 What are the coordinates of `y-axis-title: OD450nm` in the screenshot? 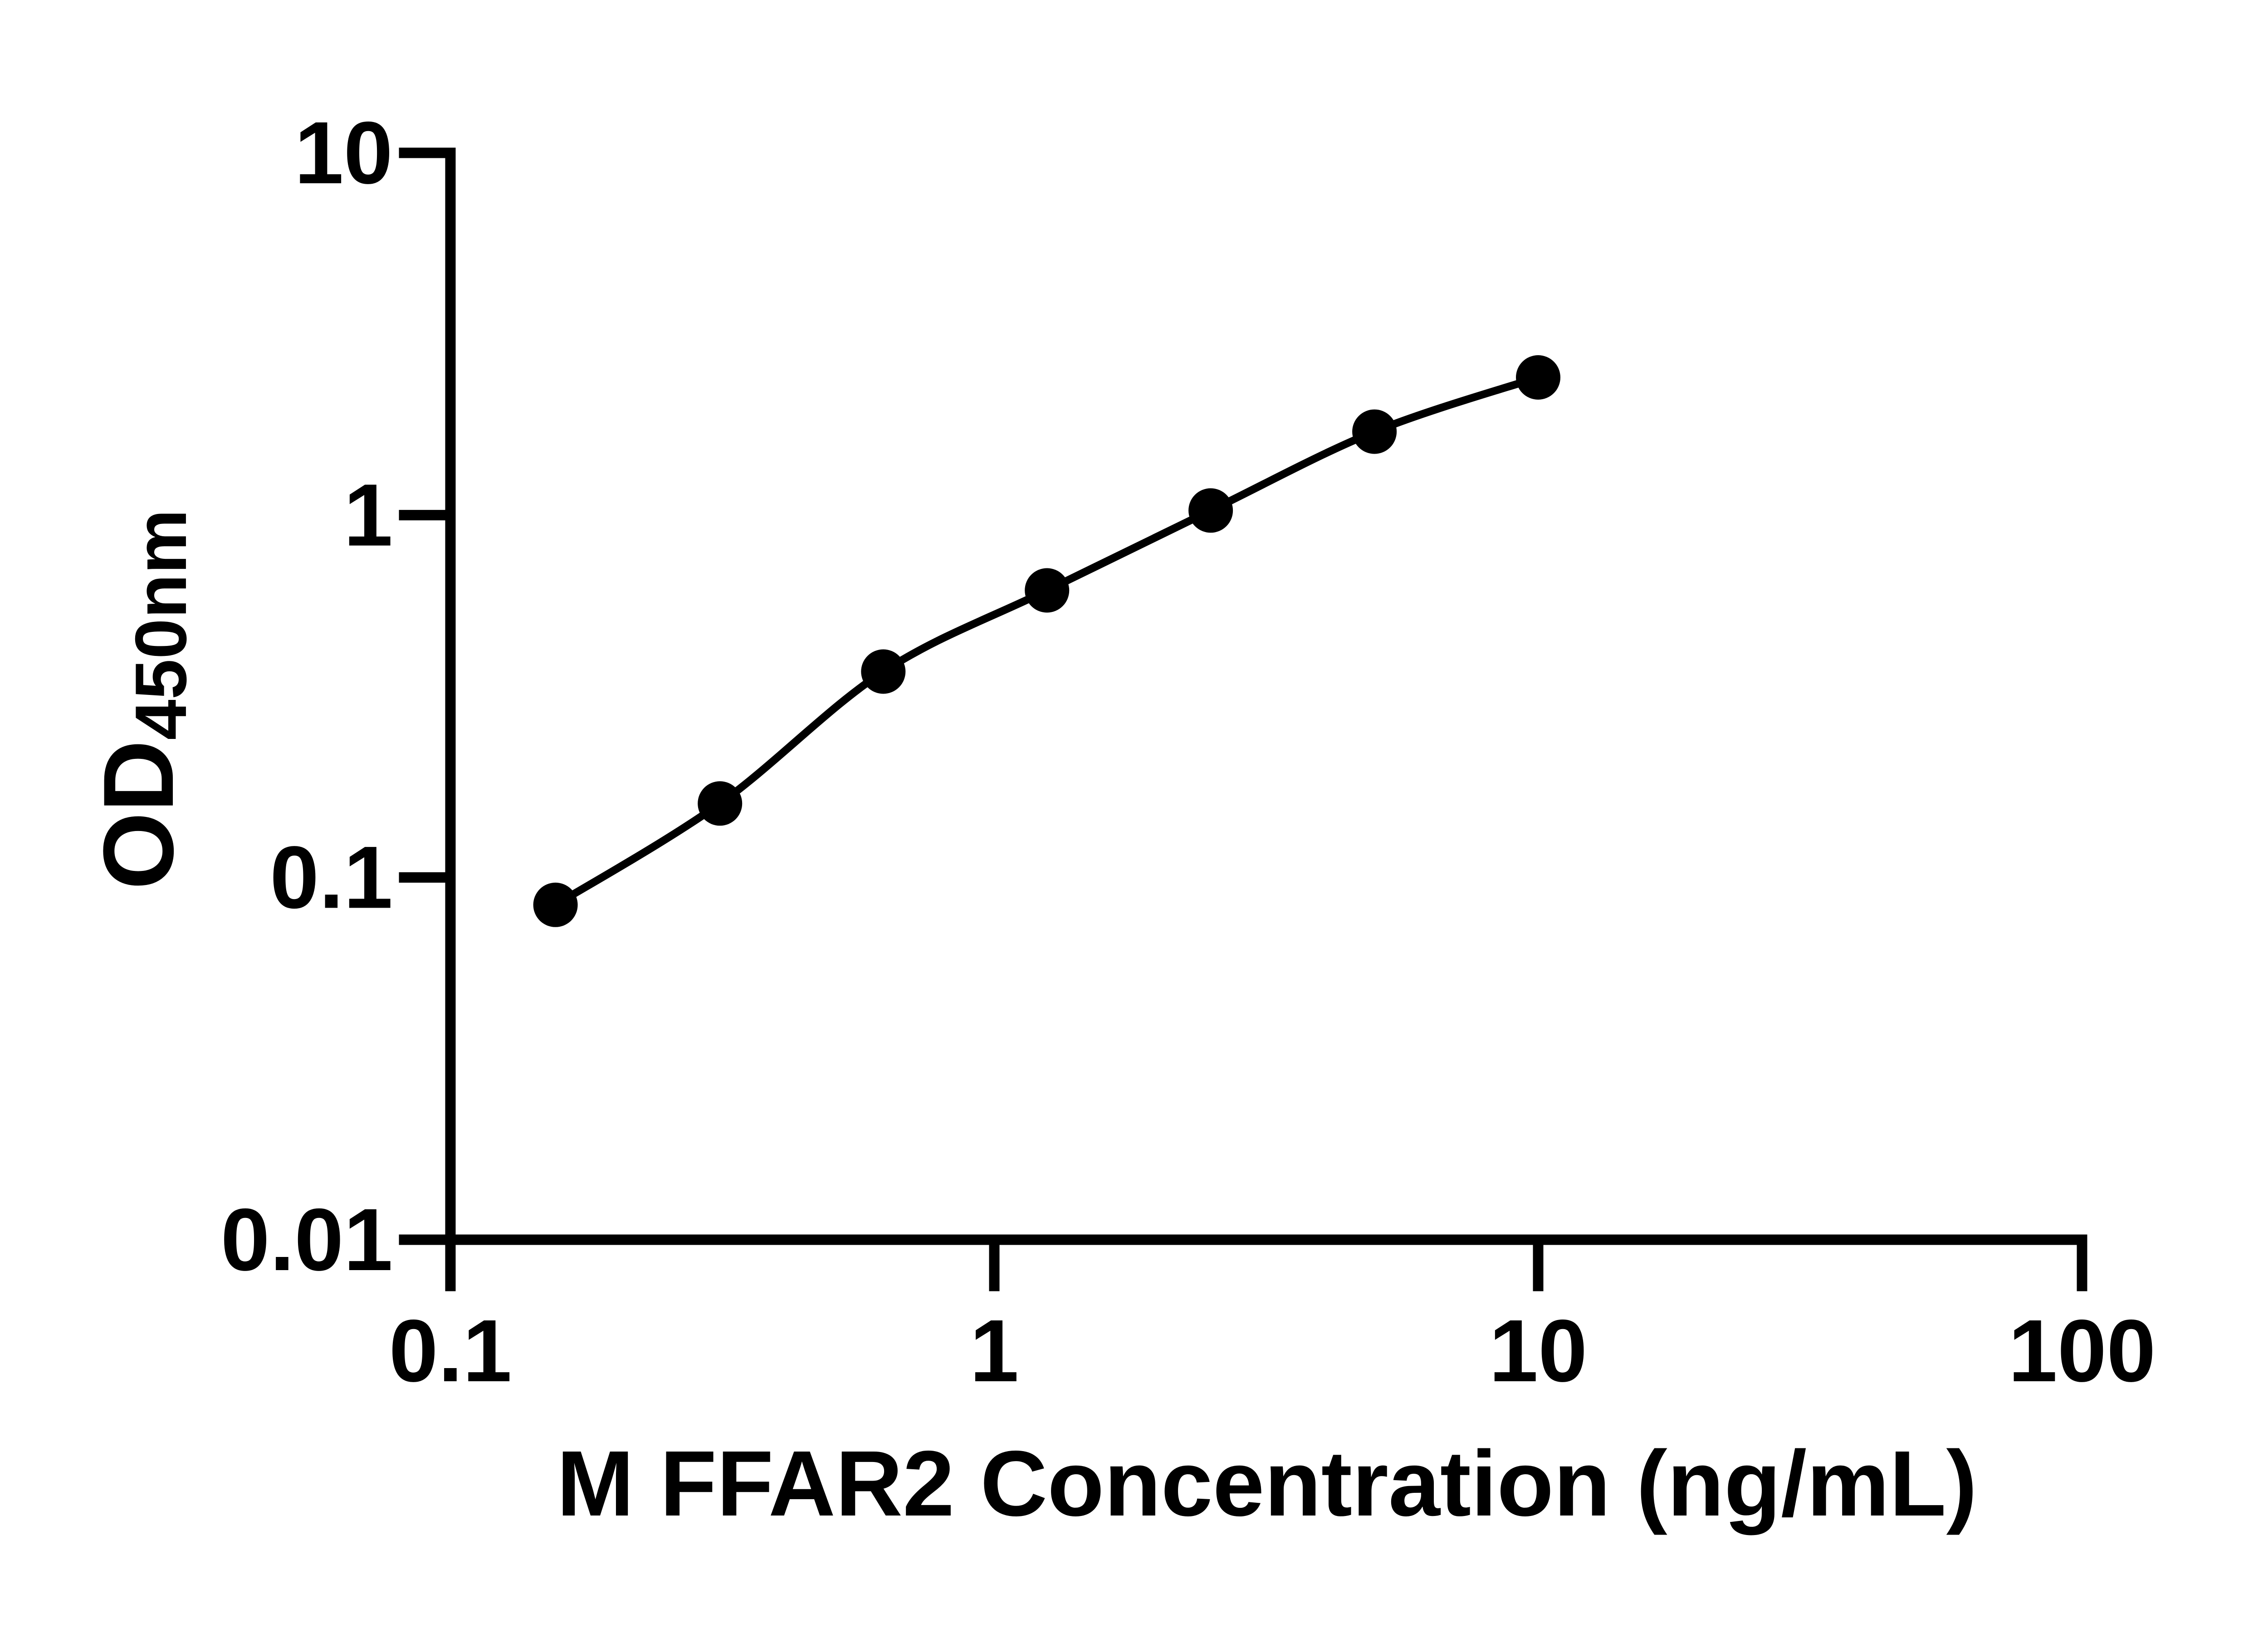 It's located at (143, 699).